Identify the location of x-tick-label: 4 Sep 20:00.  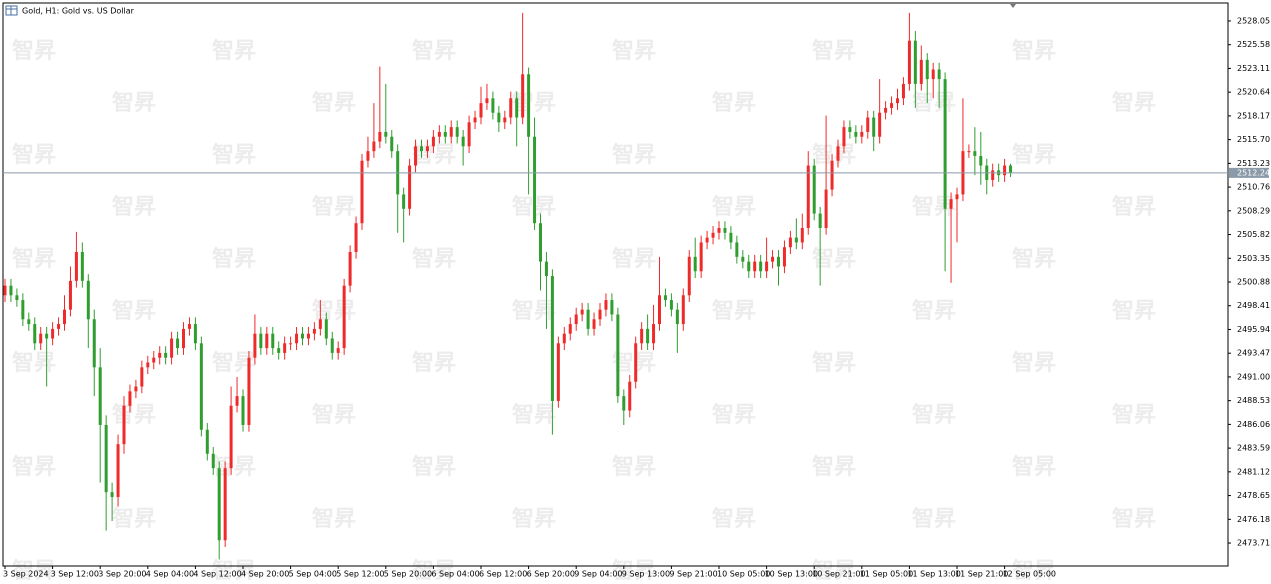
(265, 574).